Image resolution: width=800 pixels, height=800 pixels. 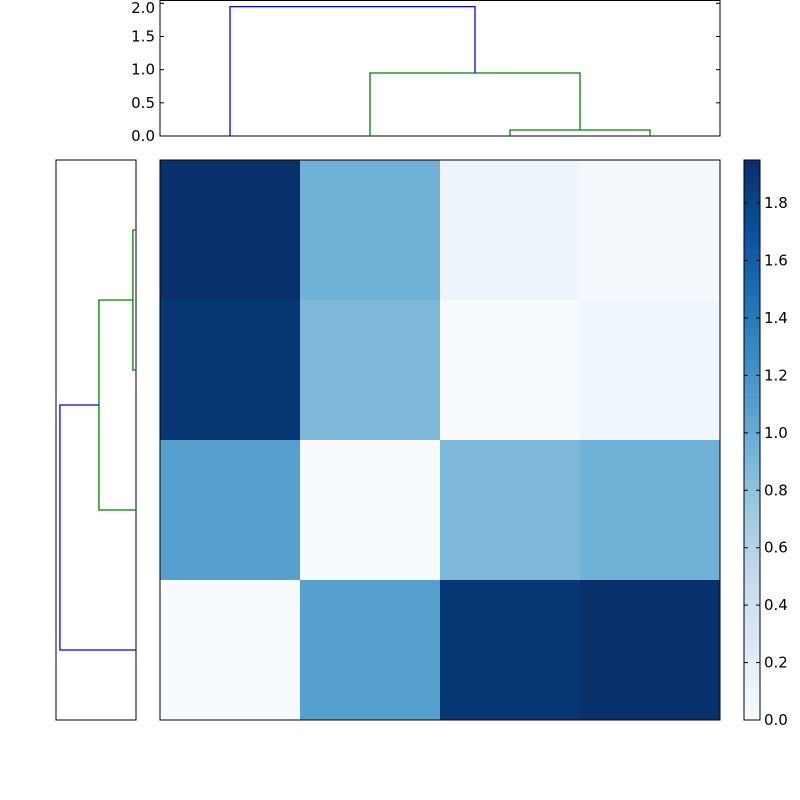 I want to click on colorbar-frame, so click(x=752, y=440).